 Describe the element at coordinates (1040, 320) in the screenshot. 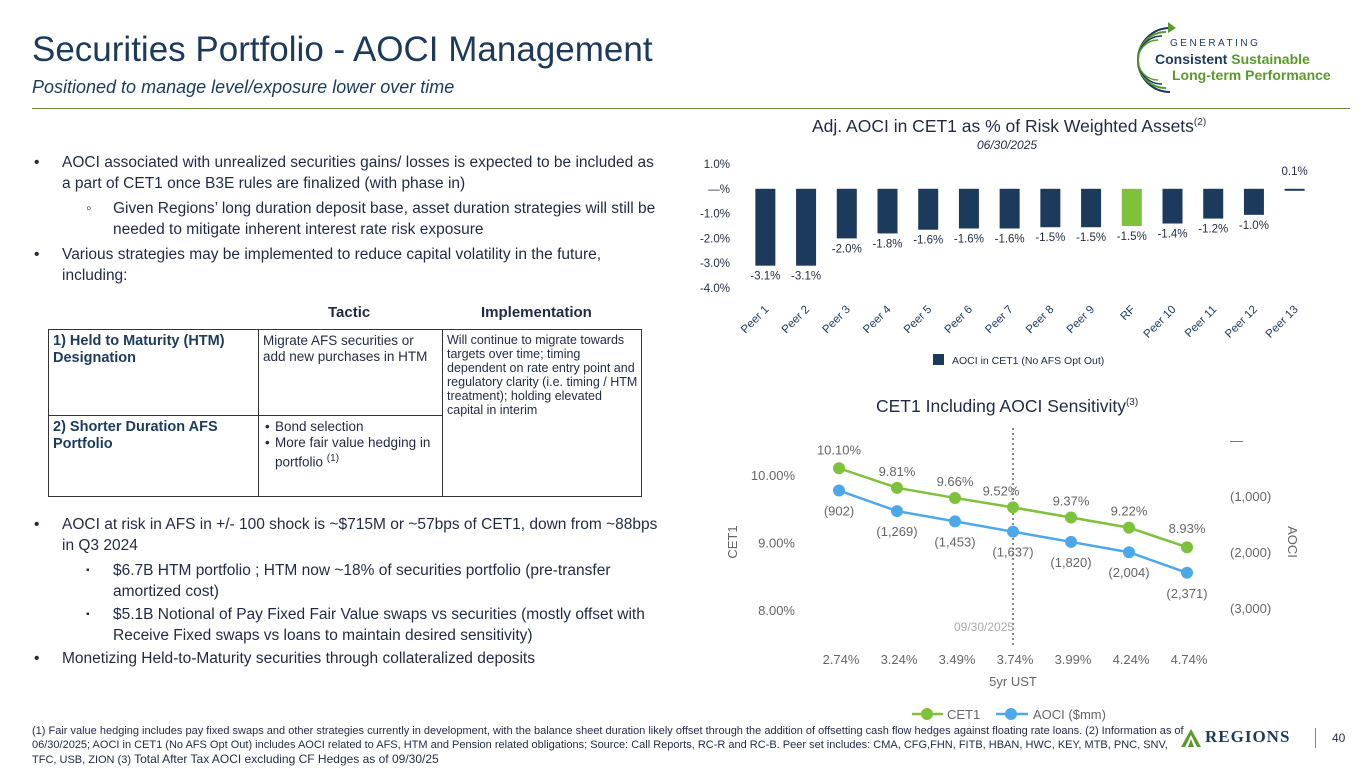

I see `chart1-x-tick: Peer 8` at that location.